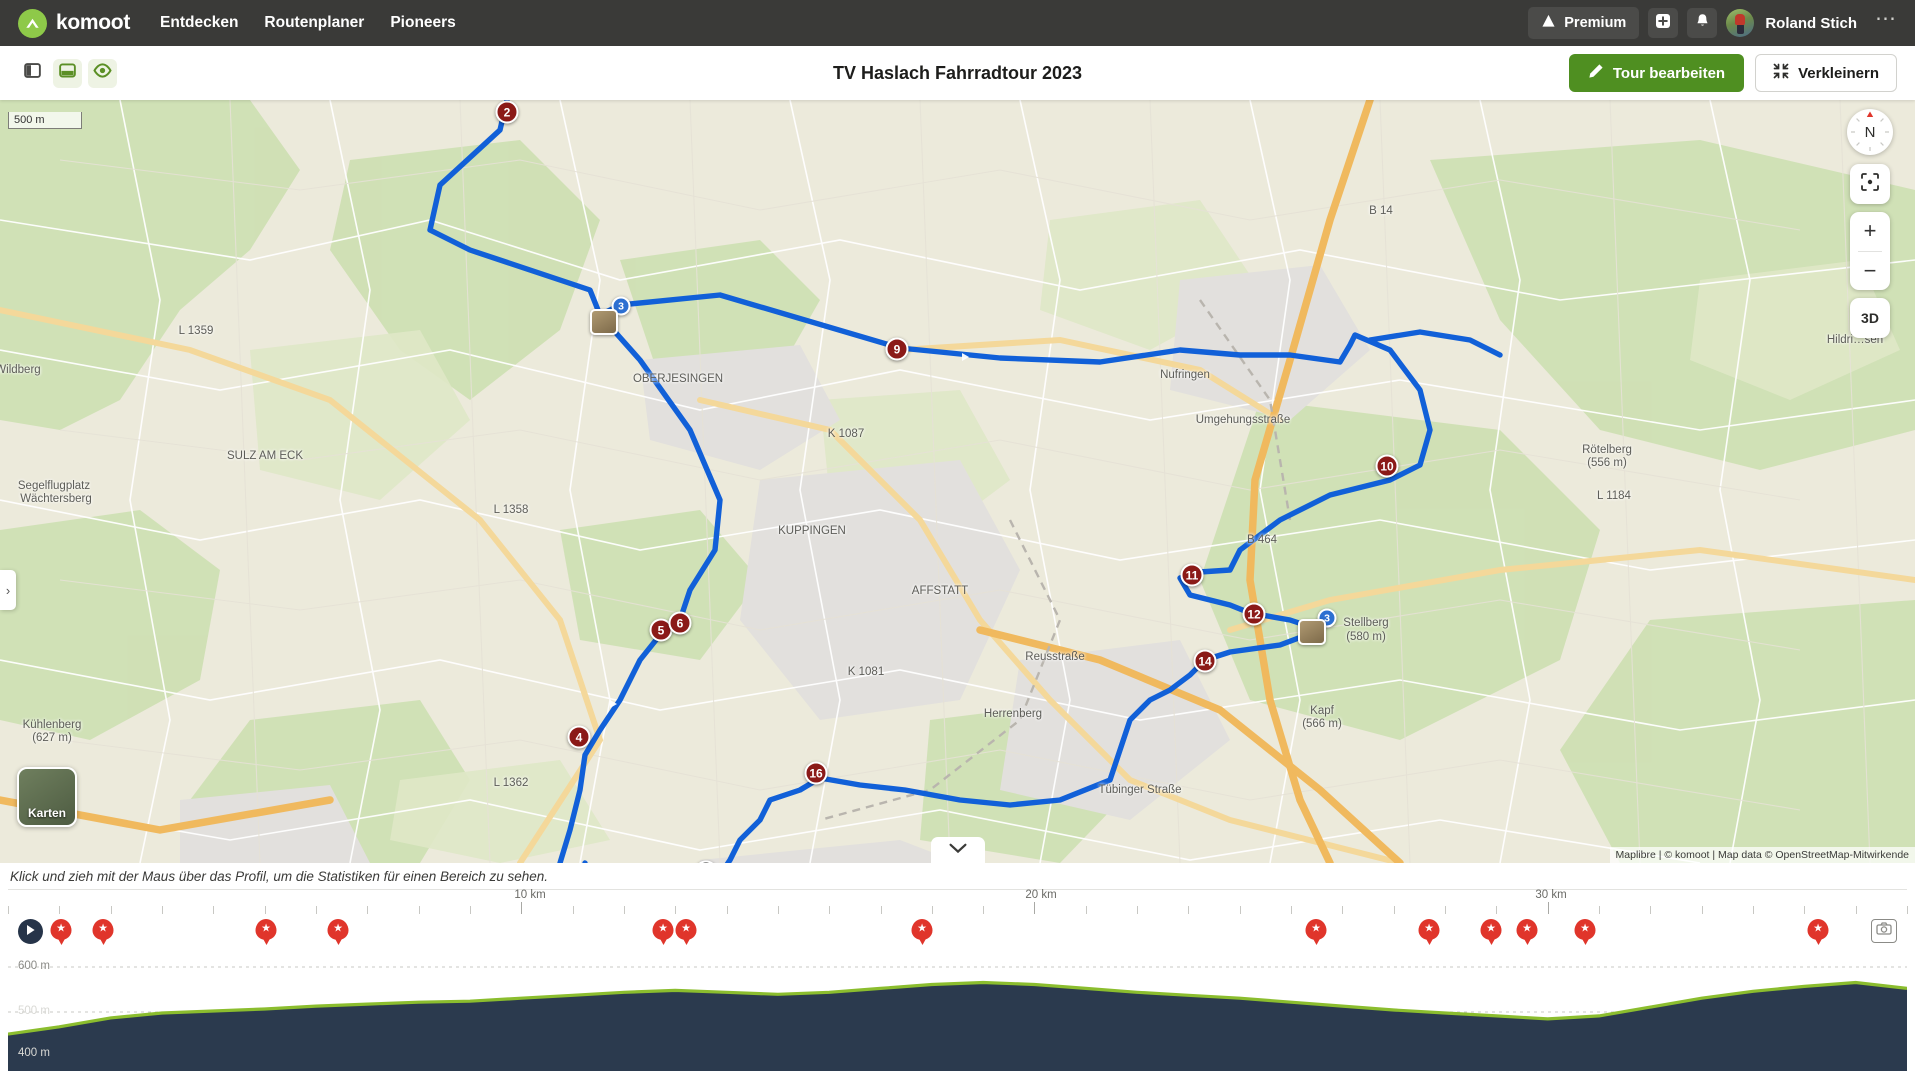  What do you see at coordinates (511, 783) in the screenshot?
I see `map-label: L 1362` at bounding box center [511, 783].